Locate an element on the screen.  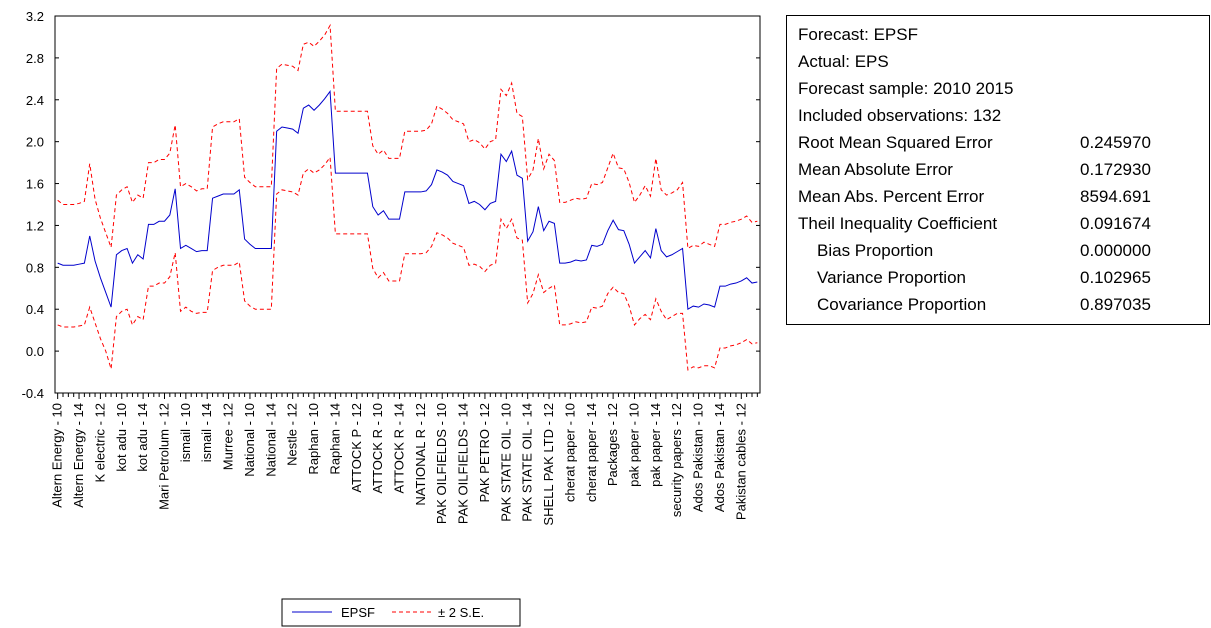
x-tick-label: National - 14 is located at coordinates (270, 440).